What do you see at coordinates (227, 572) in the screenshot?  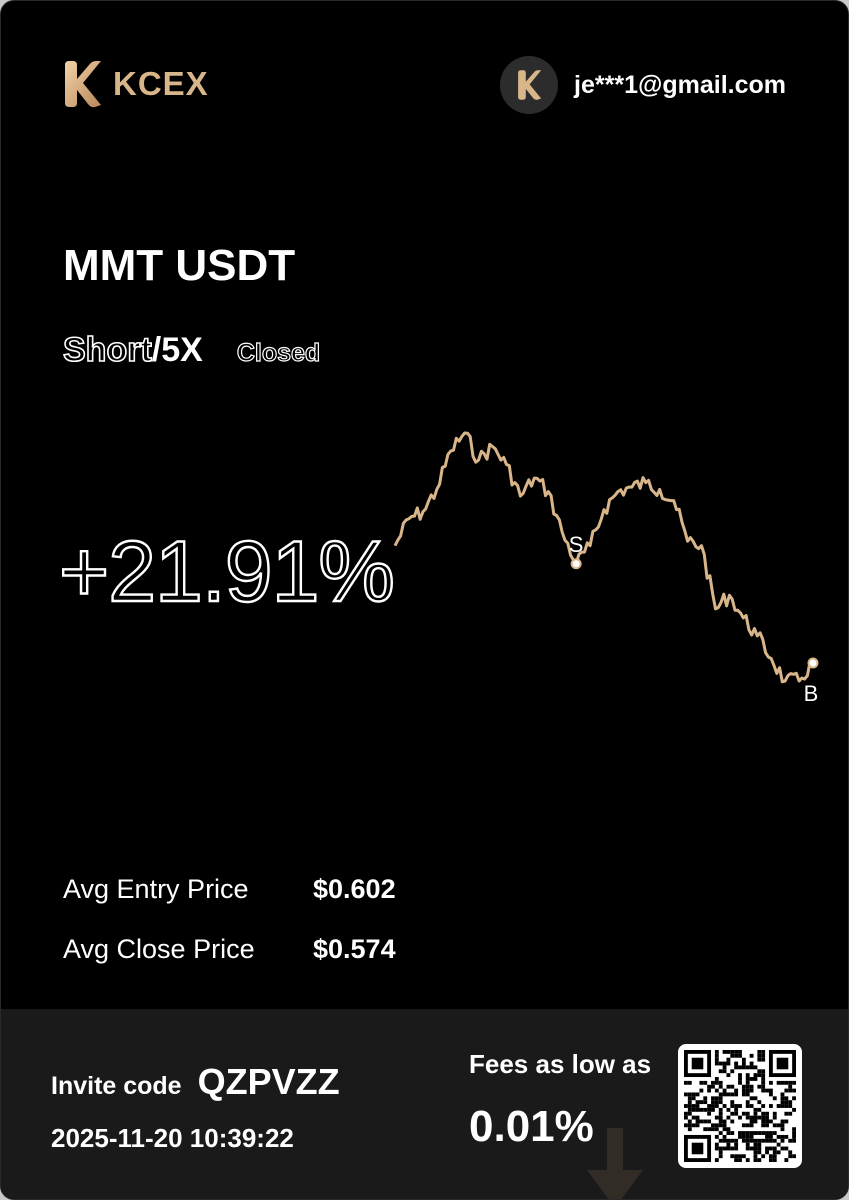 I see `pnl-percentage: +21.91%` at bounding box center [227, 572].